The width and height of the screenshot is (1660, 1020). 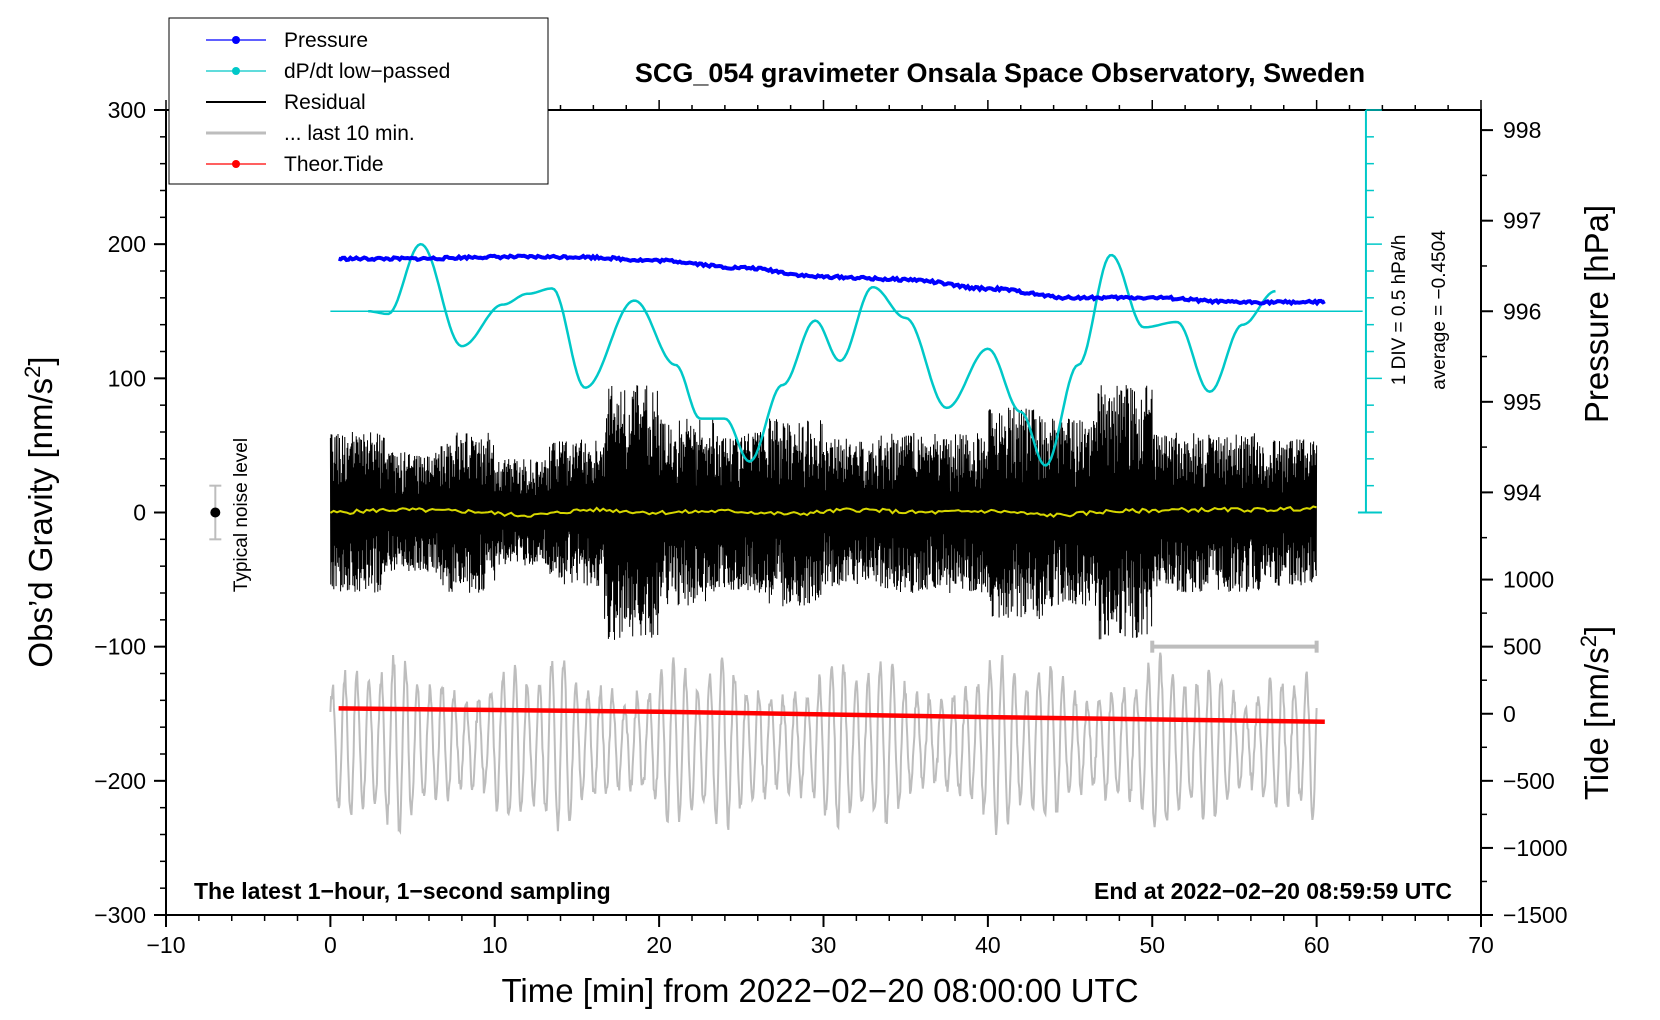 I want to click on y-tick-label-3: 0, so click(x=139, y=513).